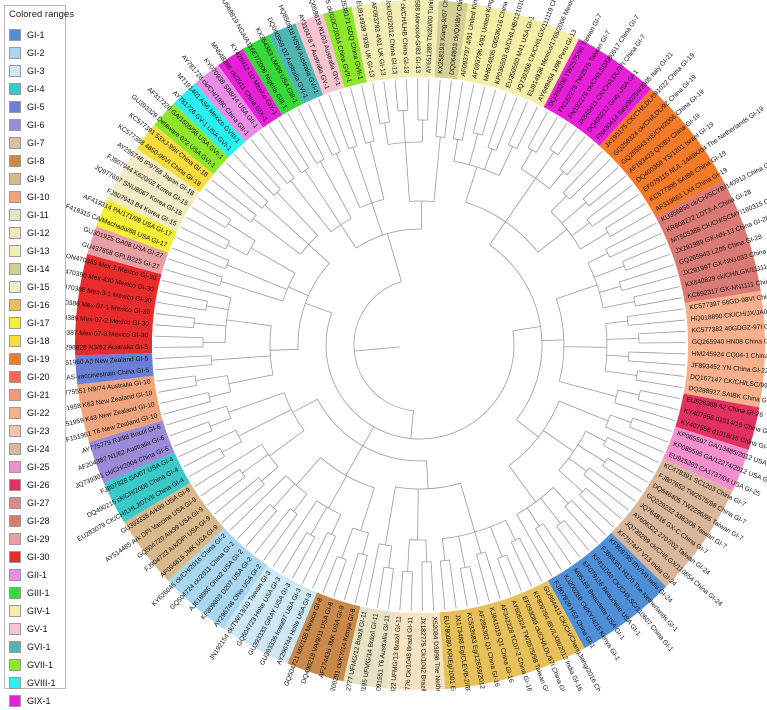 This screenshot has height=710, width=767. Describe the element at coordinates (37, 575) in the screenshot. I see `legend-item: GII-1` at that location.